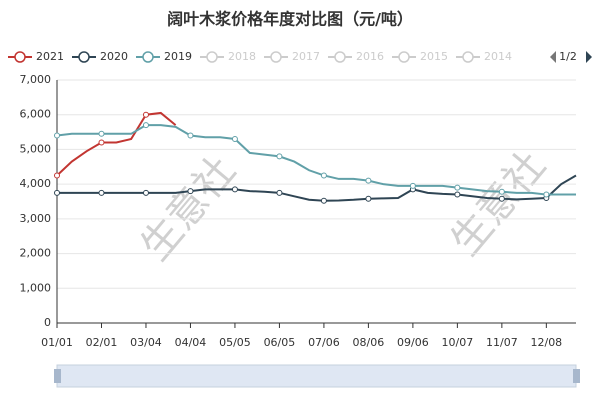  I want to click on series-line, so click(116, 144).